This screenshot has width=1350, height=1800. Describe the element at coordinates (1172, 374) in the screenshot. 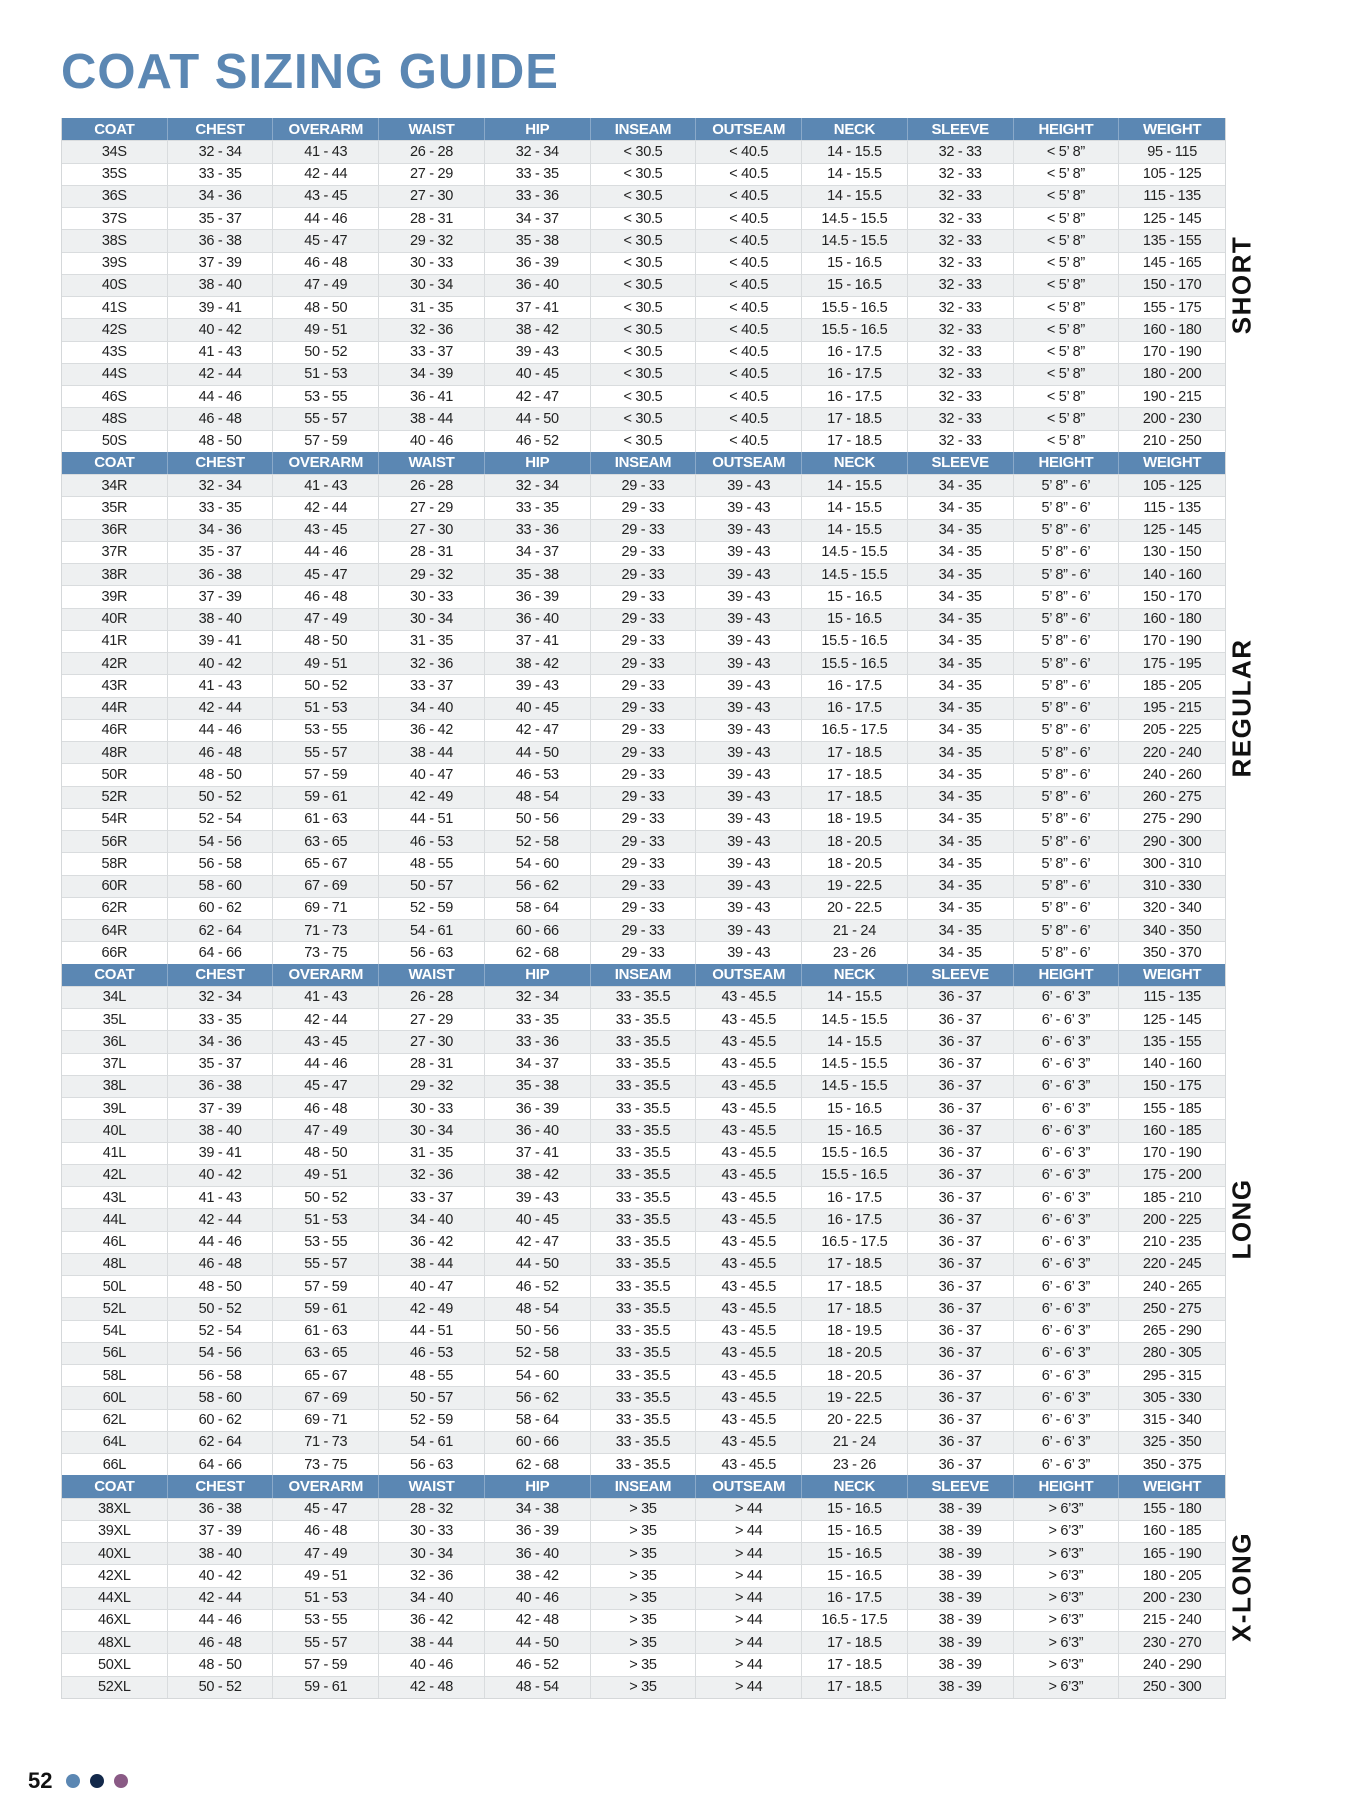

I see `cell-weight: 180 - 200` at that location.